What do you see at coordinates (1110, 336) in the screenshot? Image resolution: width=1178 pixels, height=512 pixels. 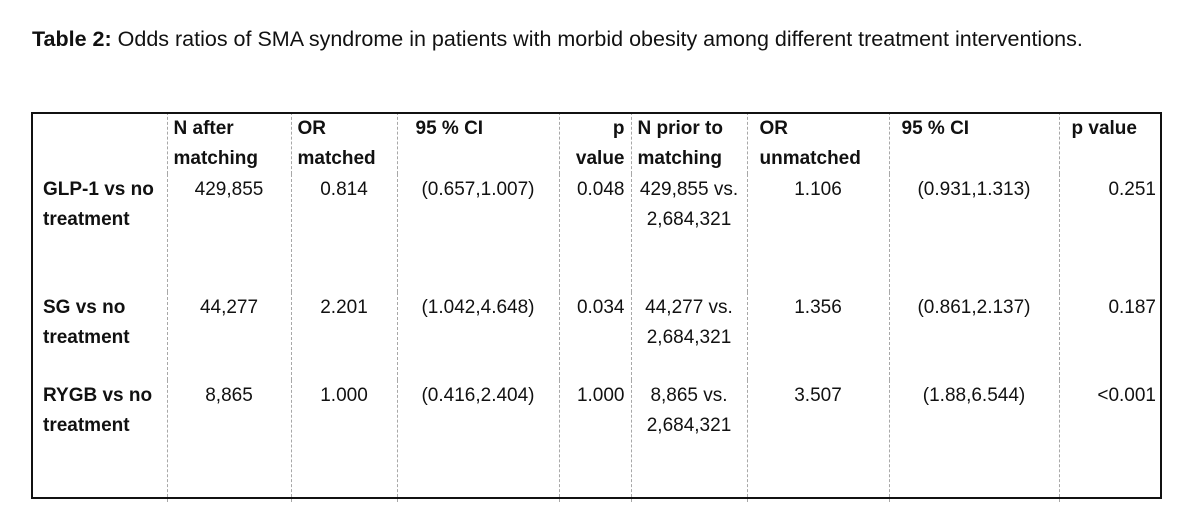 I see `cell-p-unmatched: 0.187` at bounding box center [1110, 336].